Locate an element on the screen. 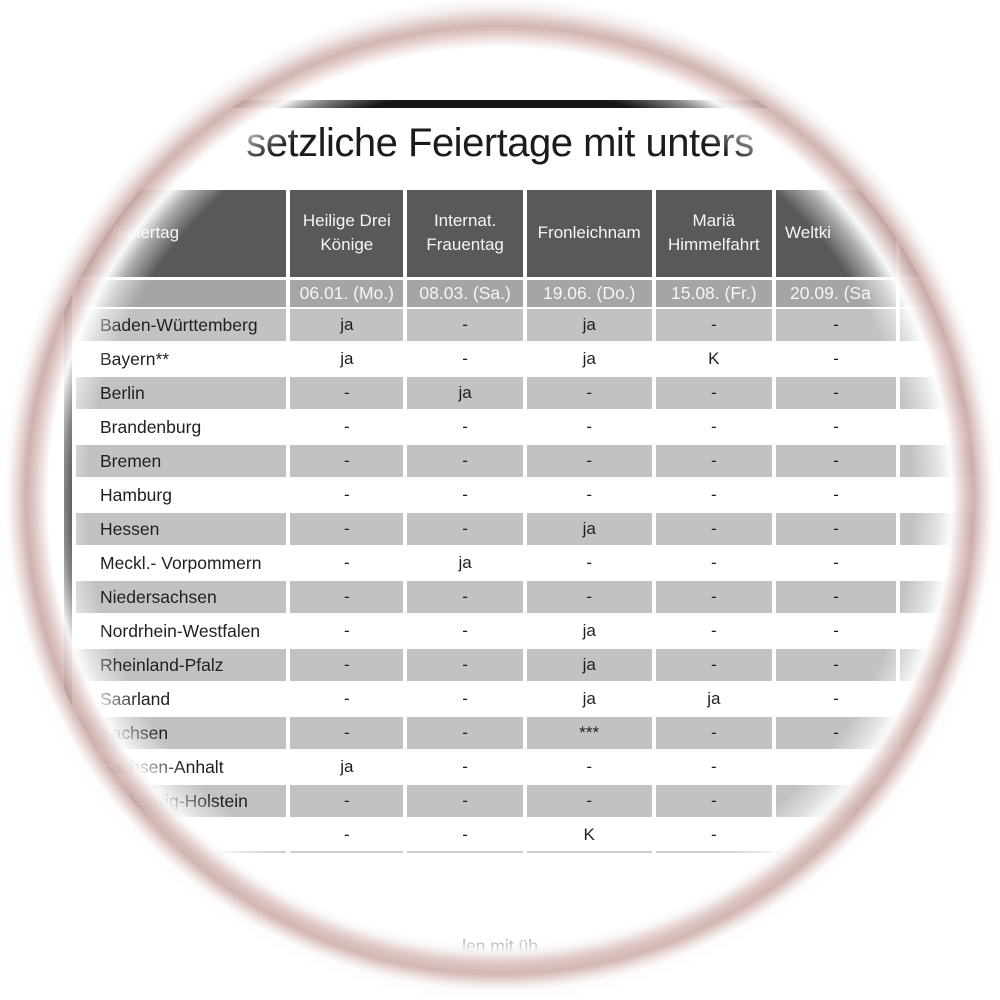  date-cell: 15.08. (Fr.) is located at coordinates (713, 292).